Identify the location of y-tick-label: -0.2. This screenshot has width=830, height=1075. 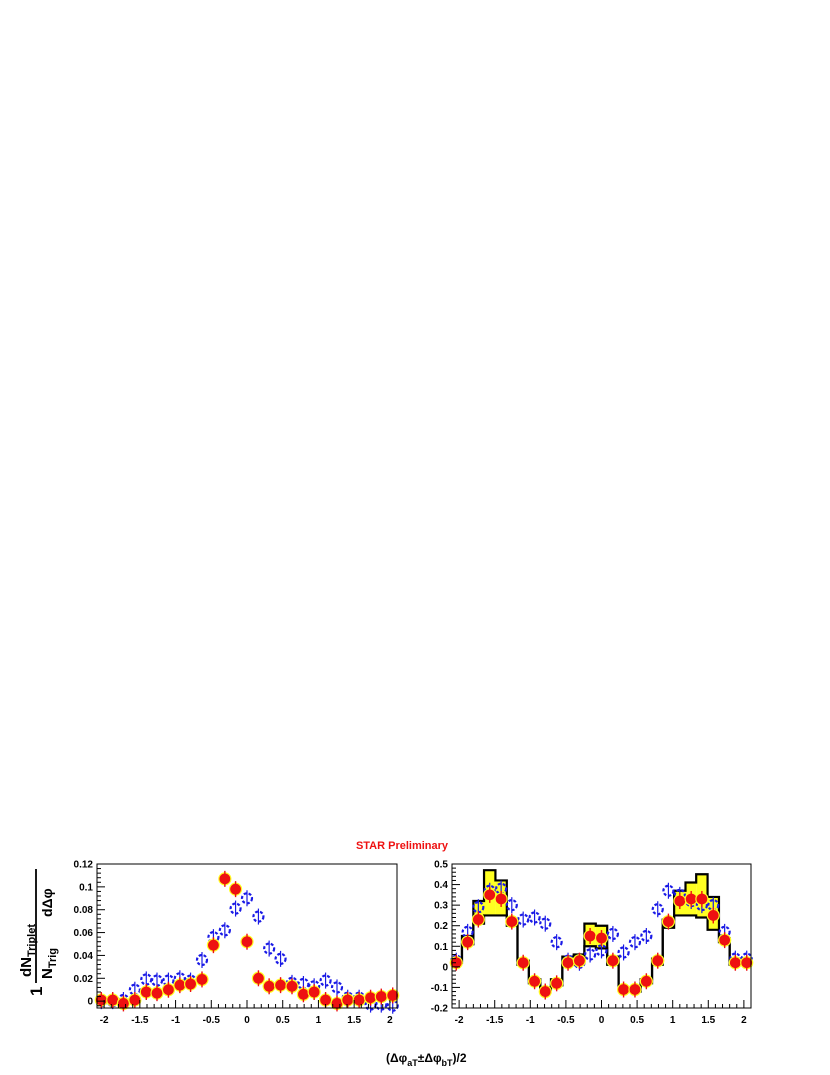
(440, 1009).